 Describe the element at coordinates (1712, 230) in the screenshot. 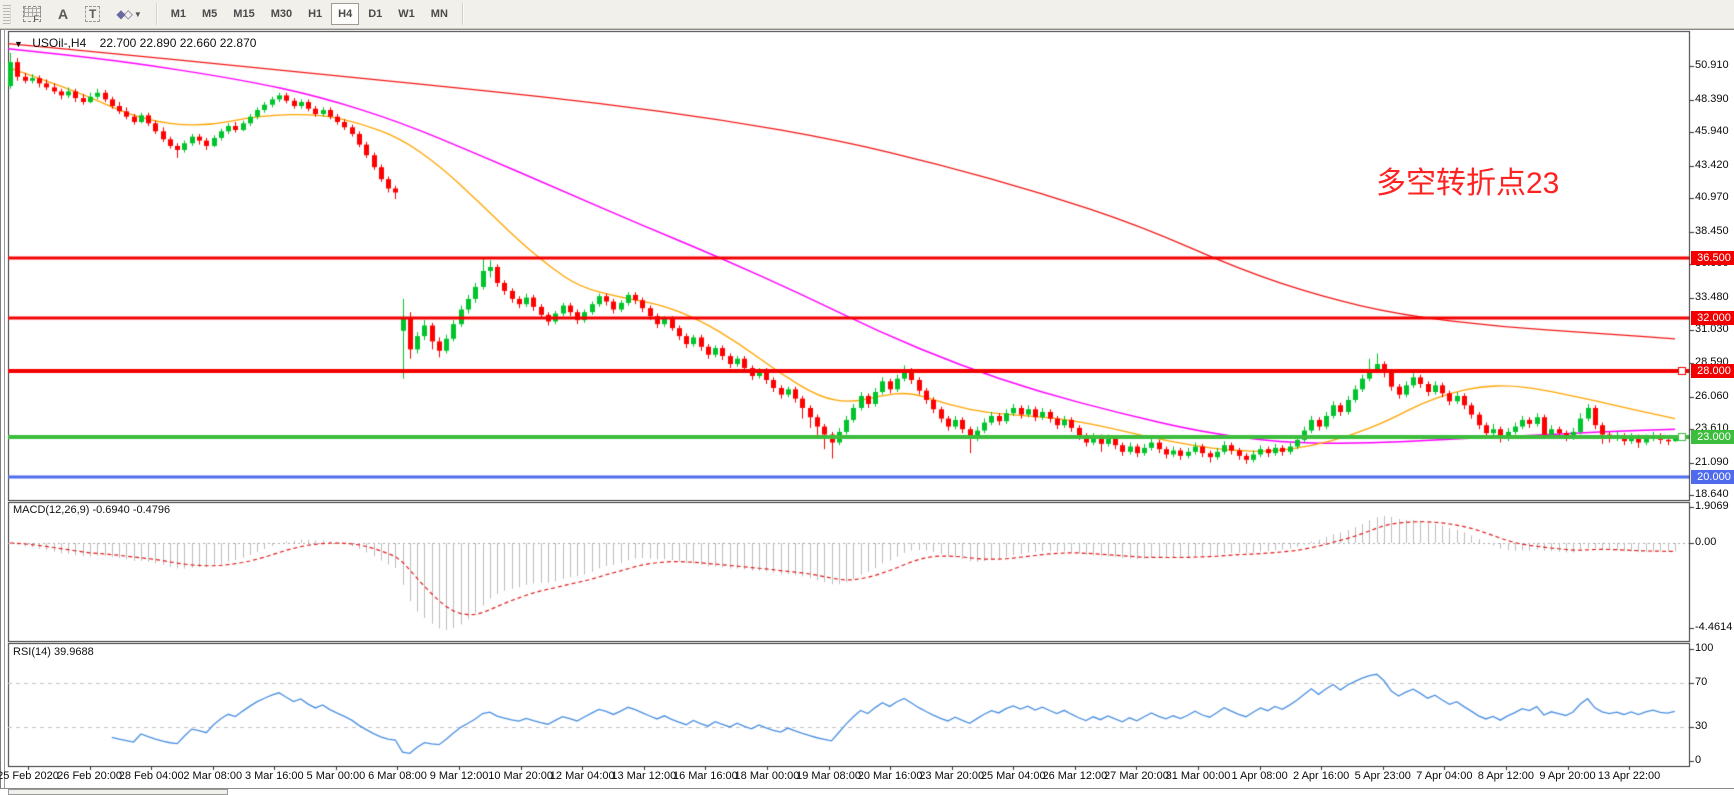

I see `price-tick-label: 38.450` at that location.